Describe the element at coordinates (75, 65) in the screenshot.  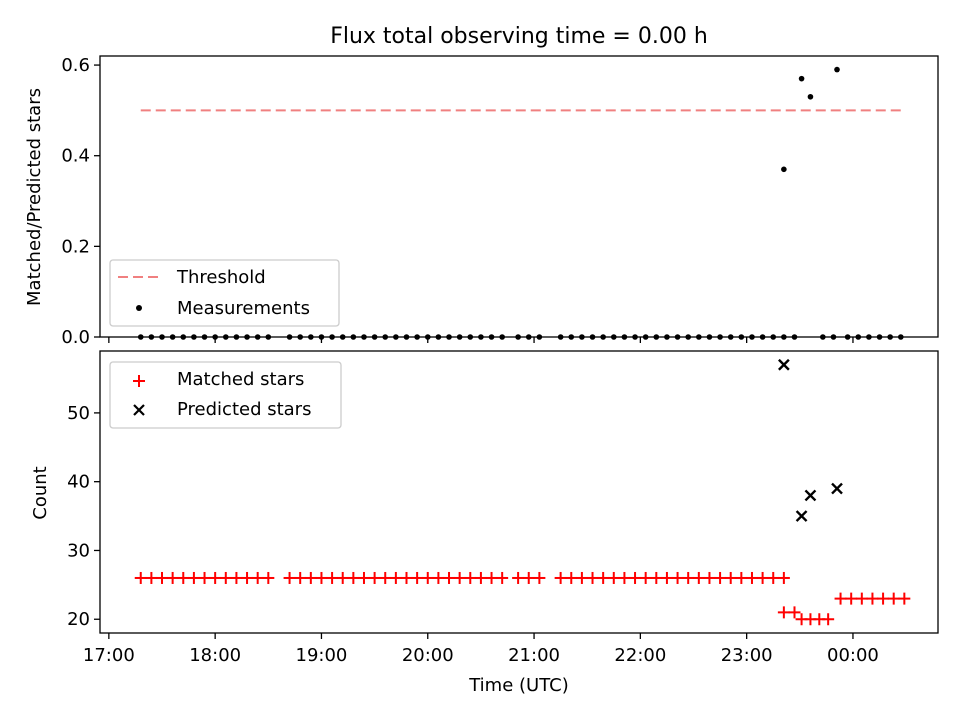
I see `top-y-tick-label: 0.6` at that location.